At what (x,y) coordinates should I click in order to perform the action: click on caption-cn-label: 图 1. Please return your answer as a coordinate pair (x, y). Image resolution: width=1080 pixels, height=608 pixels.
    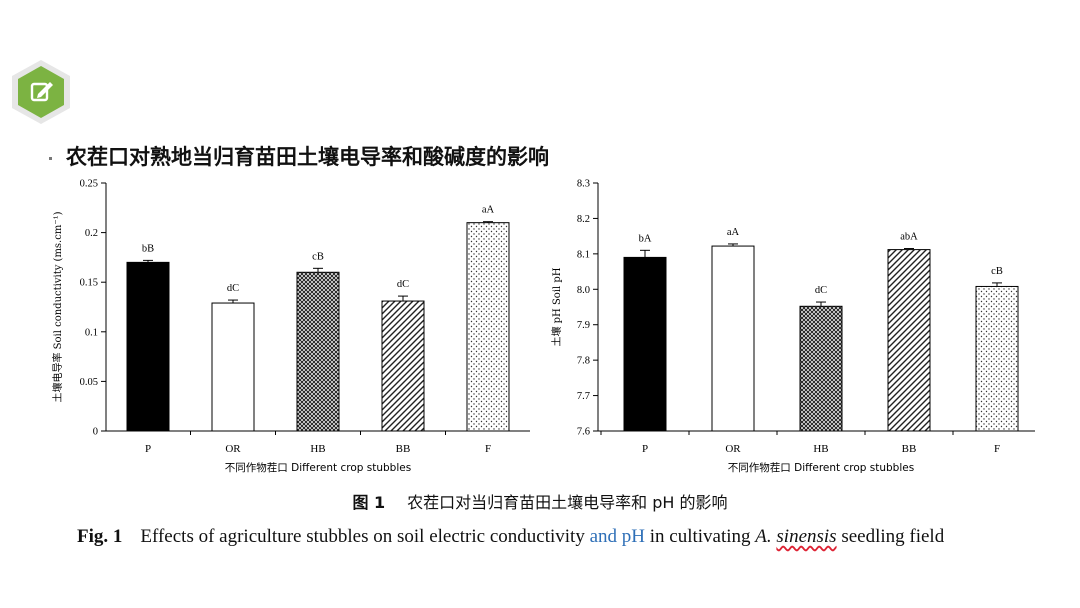
    Looking at the image, I should click on (369, 502).